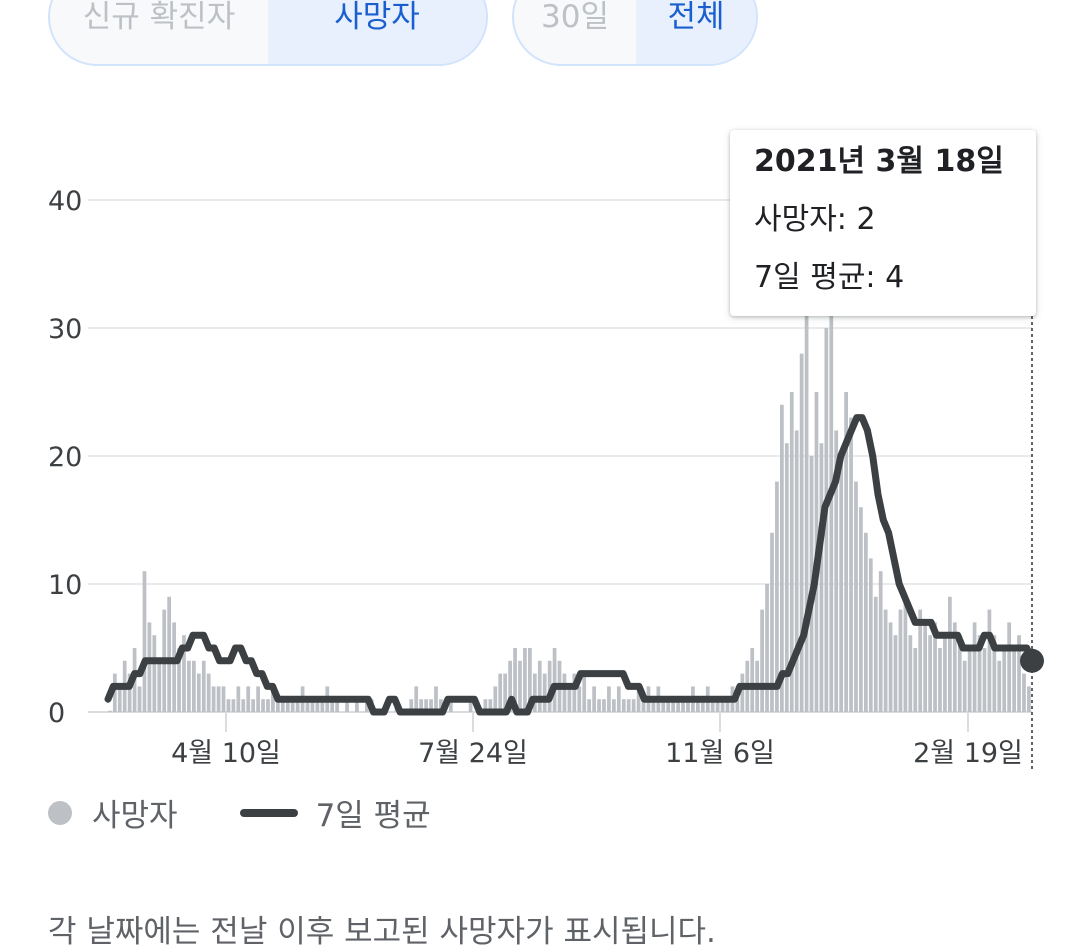 The height and width of the screenshot is (951, 1080). Describe the element at coordinates (377, 32) in the screenshot. I see `deaths-option: 사망자` at that location.